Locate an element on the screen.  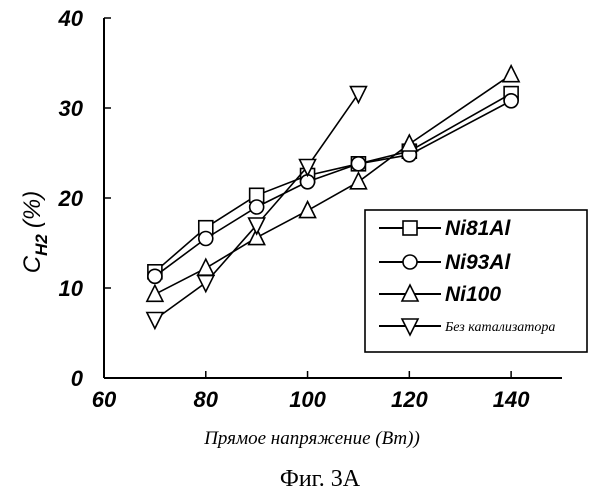
legend-label-circle: Ni93Al is located at coordinates (478, 262).